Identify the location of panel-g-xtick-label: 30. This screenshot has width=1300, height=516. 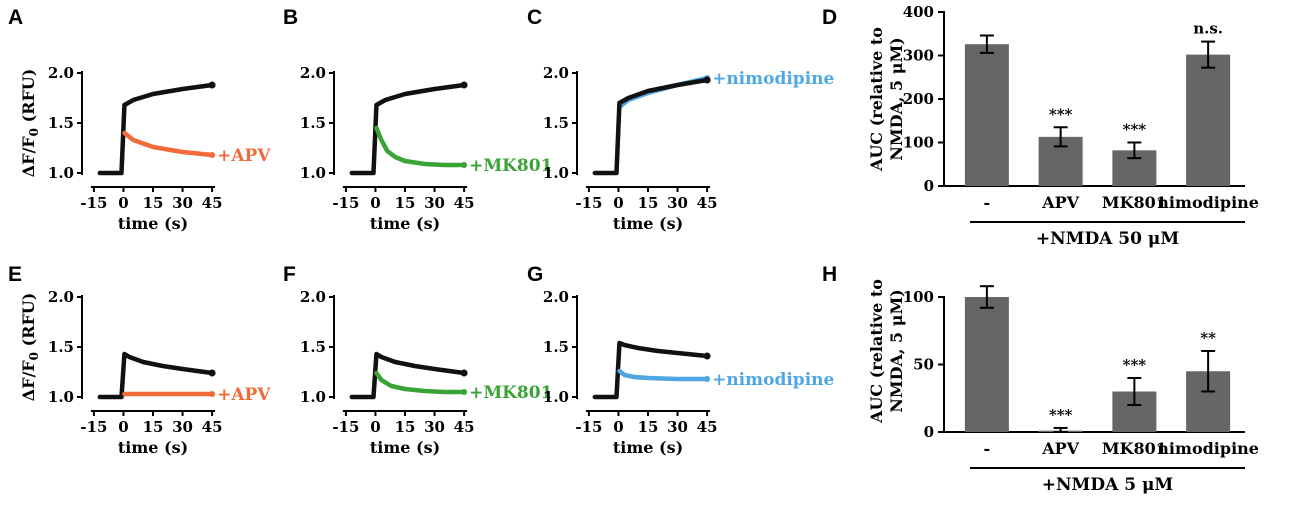
(677, 427).